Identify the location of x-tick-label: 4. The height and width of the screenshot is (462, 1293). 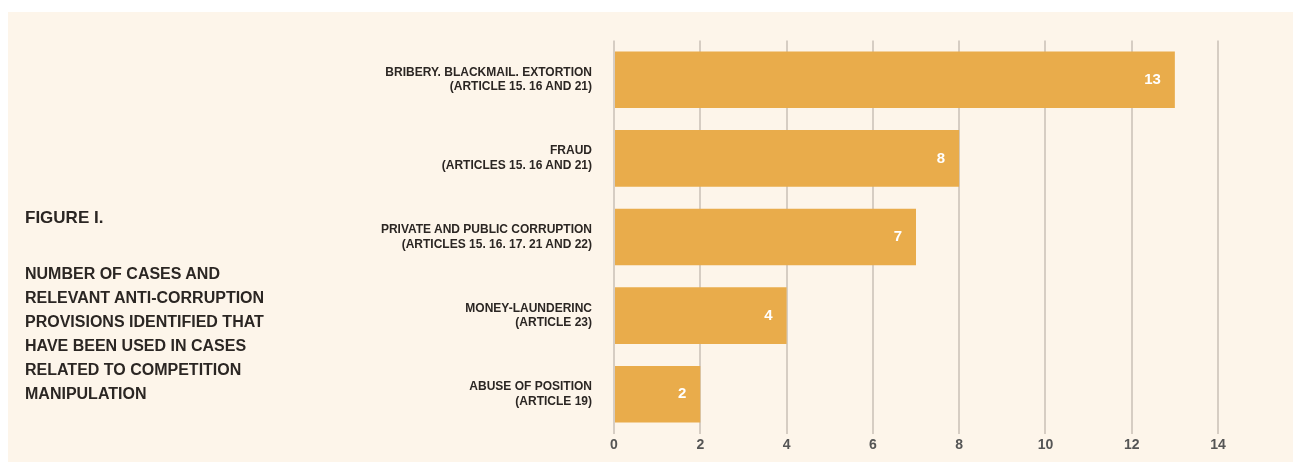
(786, 443).